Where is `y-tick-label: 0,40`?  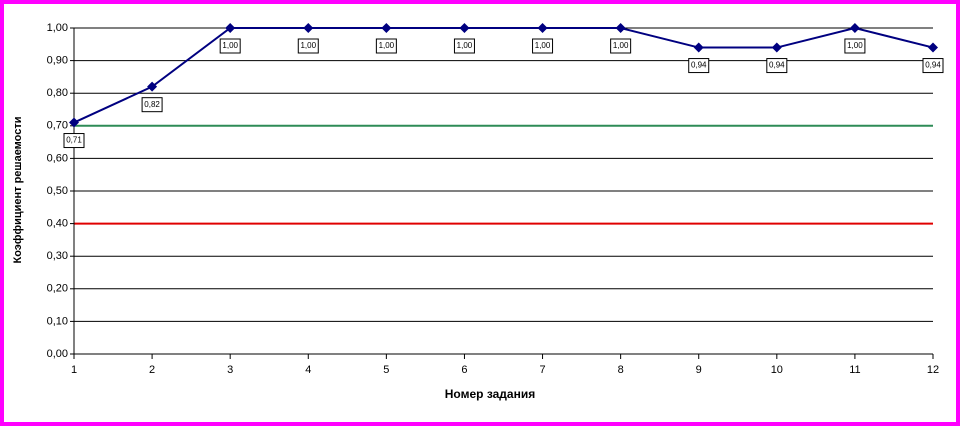
y-tick-label: 0,40 is located at coordinates (57, 224).